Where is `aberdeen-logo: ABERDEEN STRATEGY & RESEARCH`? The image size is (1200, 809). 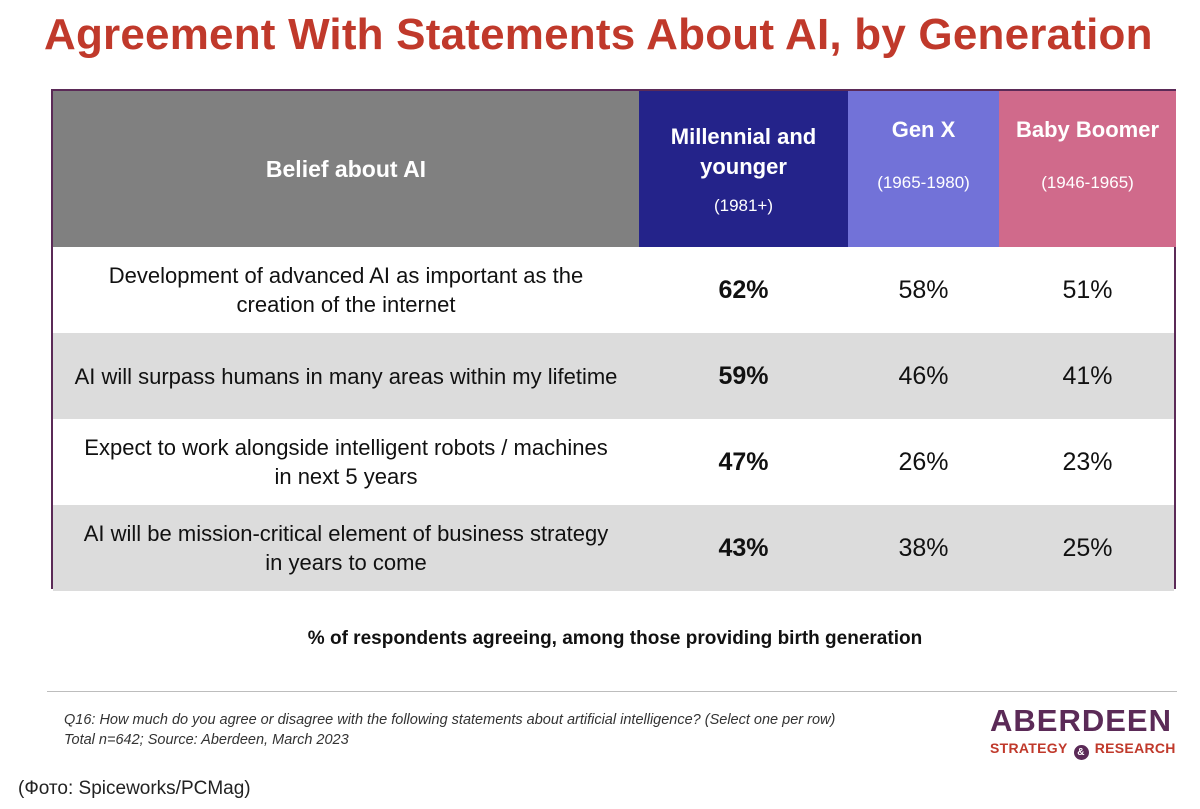 aberdeen-logo: ABERDEEN STRATEGY & RESEARCH is located at coordinates (1083, 731).